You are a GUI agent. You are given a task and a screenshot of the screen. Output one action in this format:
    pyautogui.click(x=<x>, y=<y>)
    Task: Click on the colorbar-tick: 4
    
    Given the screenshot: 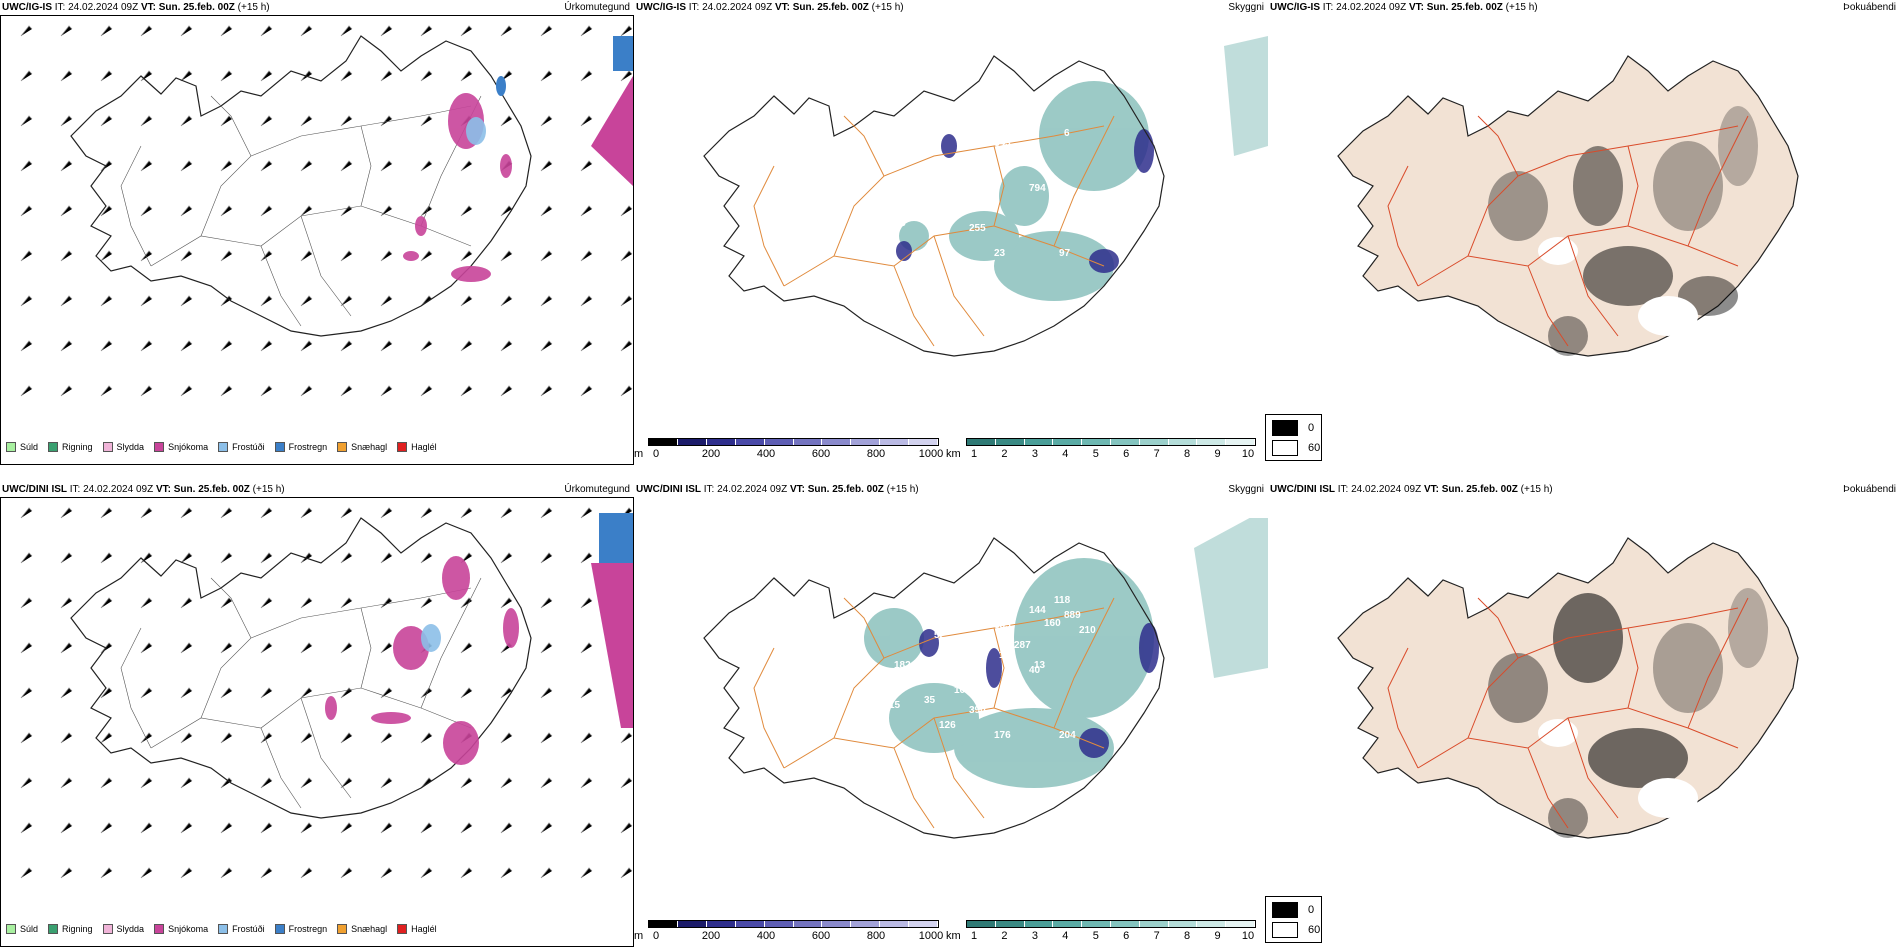 What is the action you would take?
    pyautogui.click(x=1065, y=936)
    